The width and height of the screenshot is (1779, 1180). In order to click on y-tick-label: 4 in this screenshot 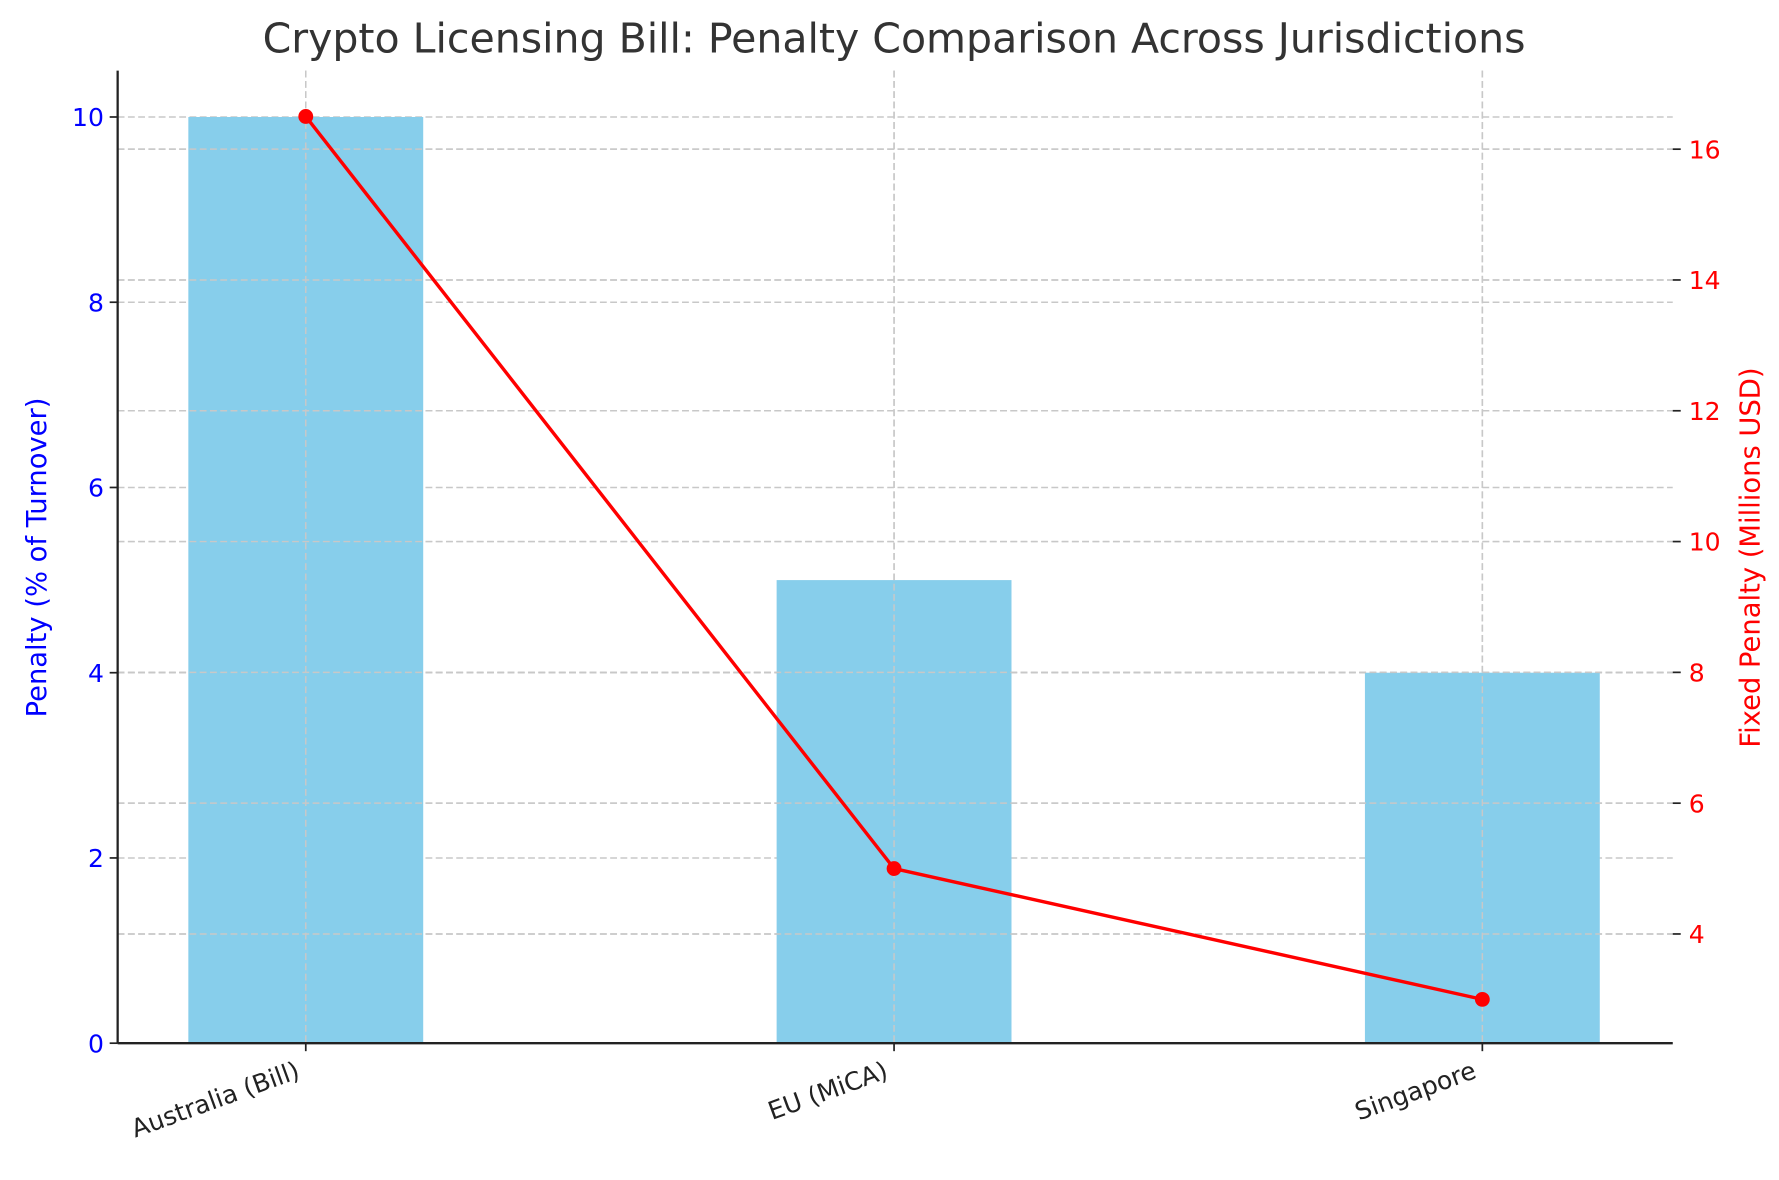, I will do `click(96, 673)`.